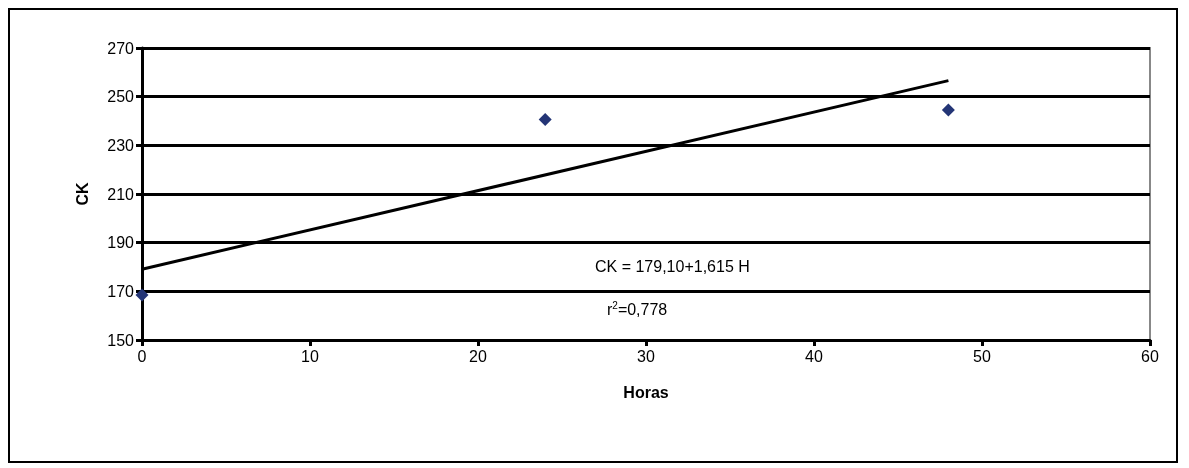 This screenshot has height=468, width=1189. Describe the element at coordinates (121, 340) in the screenshot. I see `y-tick-label: 150` at that location.